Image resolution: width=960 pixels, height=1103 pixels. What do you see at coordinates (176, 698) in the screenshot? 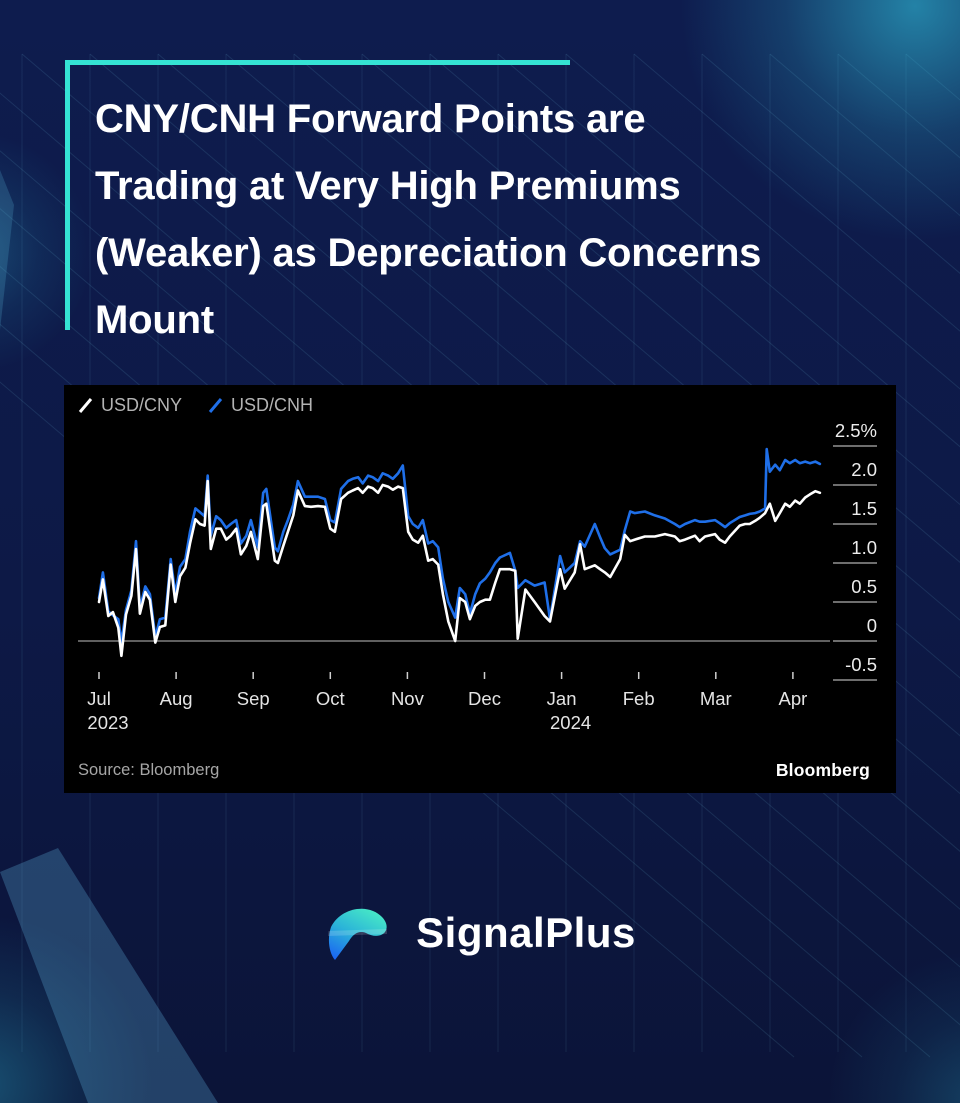
I see `svg-text: Aug` at bounding box center [176, 698].